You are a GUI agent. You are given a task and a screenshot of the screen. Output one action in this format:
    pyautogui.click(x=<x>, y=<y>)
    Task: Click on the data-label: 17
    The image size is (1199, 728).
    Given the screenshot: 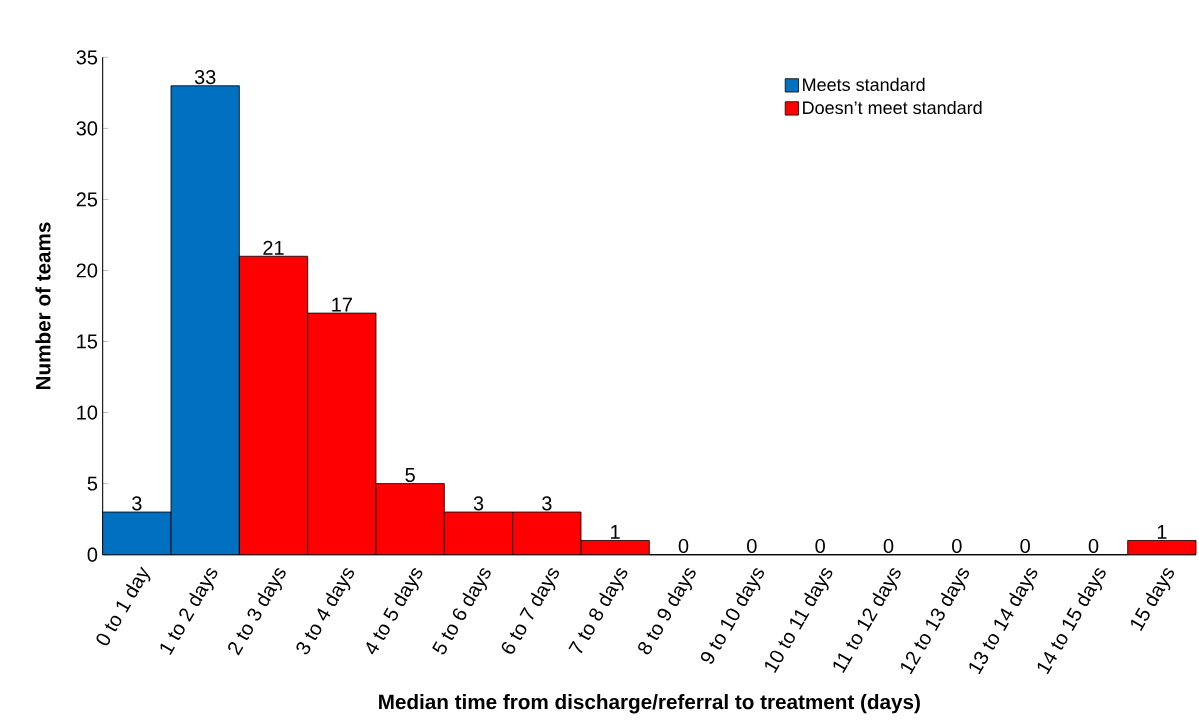 What is the action you would take?
    pyautogui.click(x=342, y=304)
    